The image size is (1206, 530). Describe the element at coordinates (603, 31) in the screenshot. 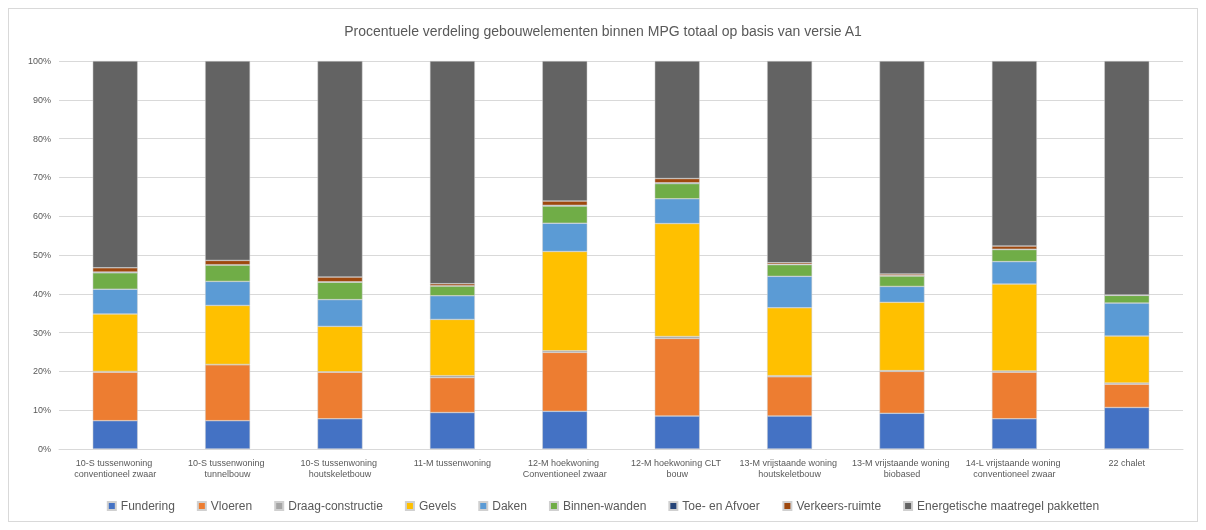

I see `chart-title: Procentuele verdeling gebouwelementen binnen MPG totaal op basis van versie A1` at that location.